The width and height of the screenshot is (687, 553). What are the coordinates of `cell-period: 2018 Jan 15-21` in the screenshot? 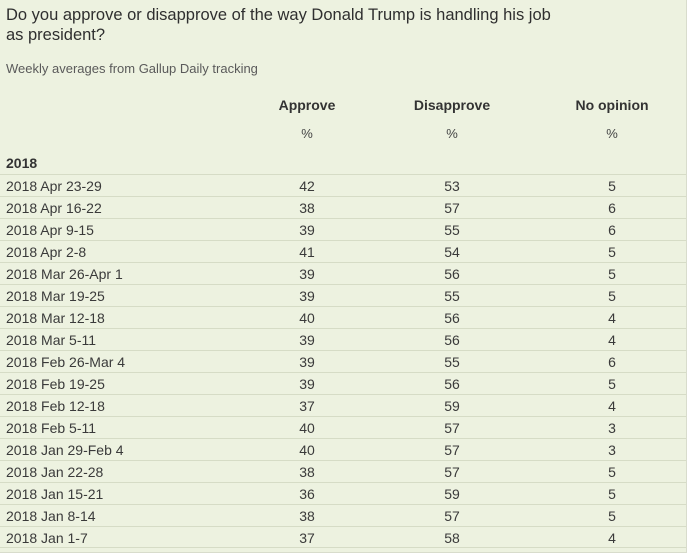 It's located at (55, 494).